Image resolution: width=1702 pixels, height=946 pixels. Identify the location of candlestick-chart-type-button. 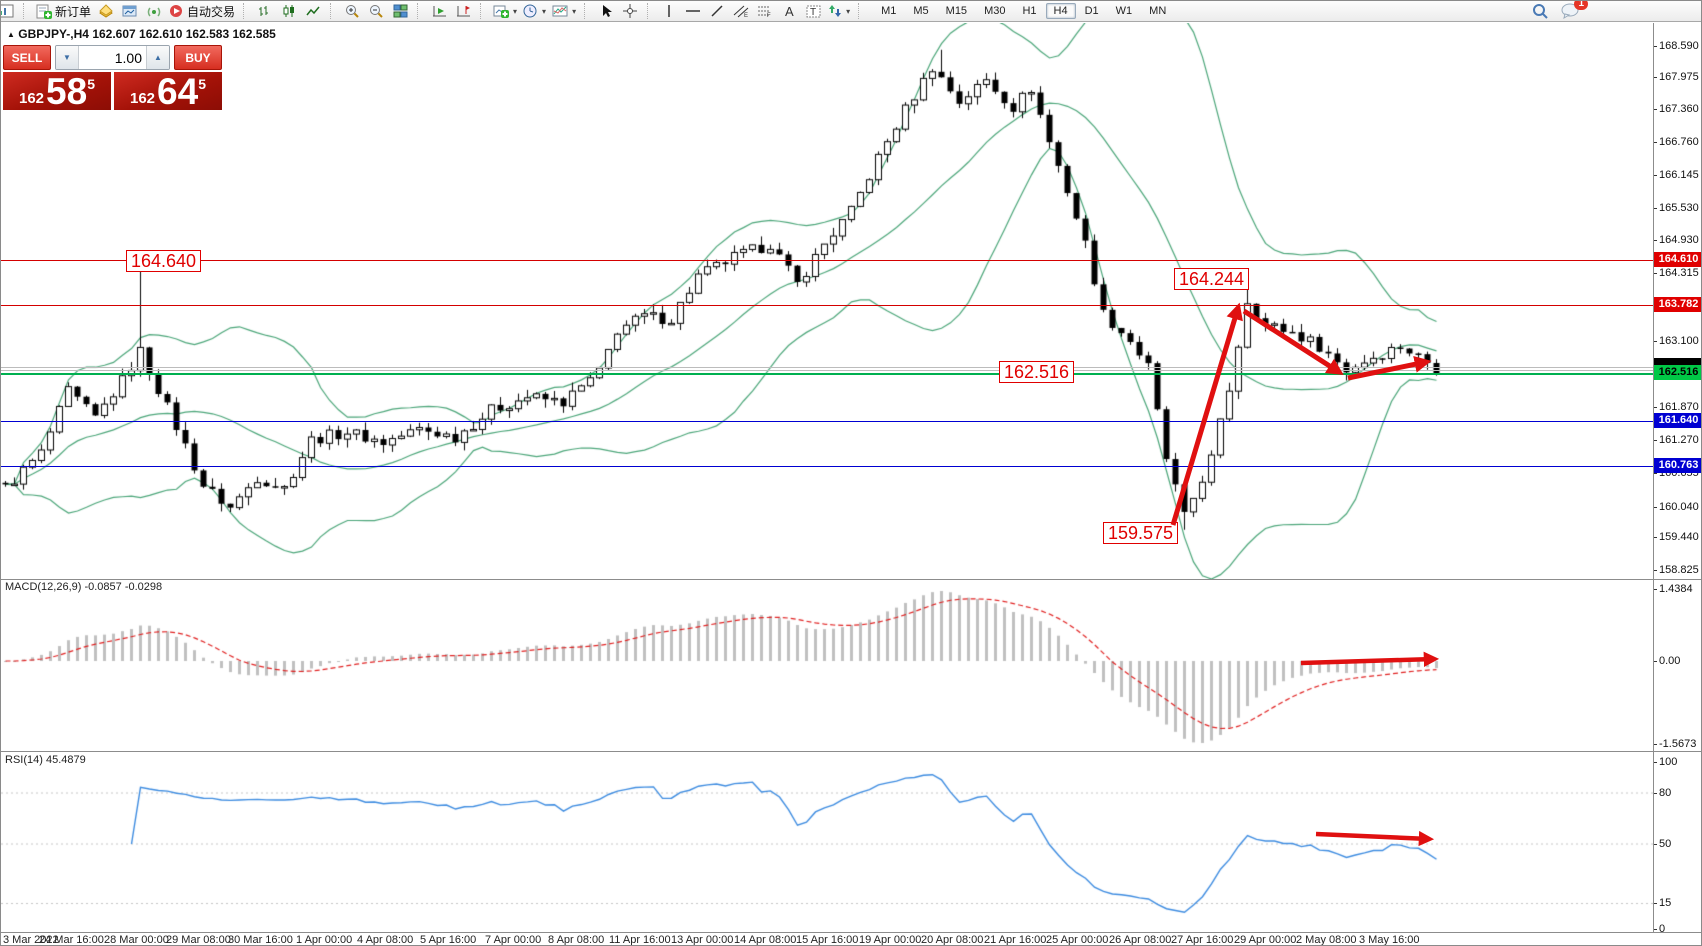
(289, 11).